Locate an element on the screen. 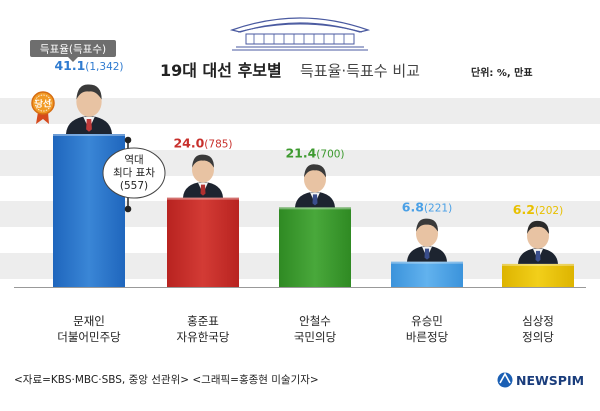  bar-value-label: 21.4(700) is located at coordinates (314, 152).